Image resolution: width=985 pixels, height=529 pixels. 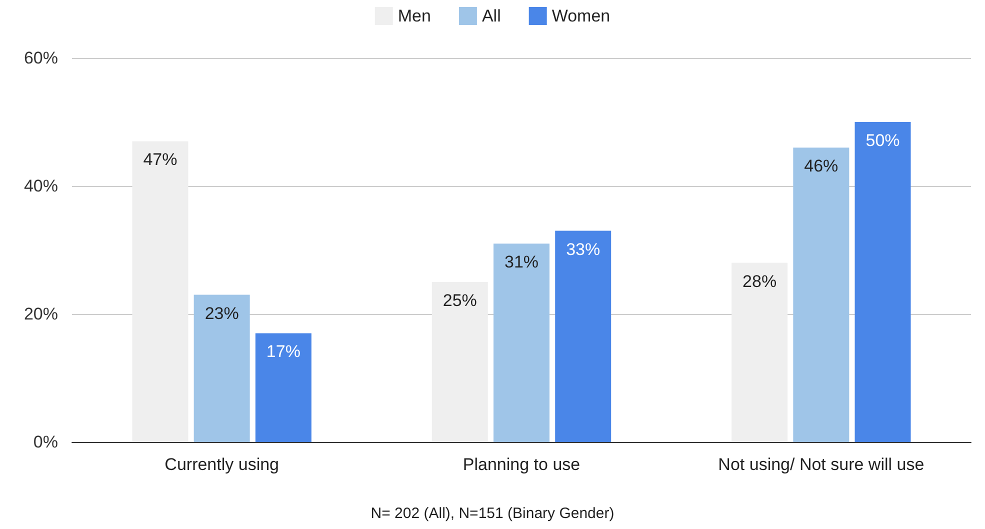 I want to click on data-label: 17%, so click(x=283, y=352).